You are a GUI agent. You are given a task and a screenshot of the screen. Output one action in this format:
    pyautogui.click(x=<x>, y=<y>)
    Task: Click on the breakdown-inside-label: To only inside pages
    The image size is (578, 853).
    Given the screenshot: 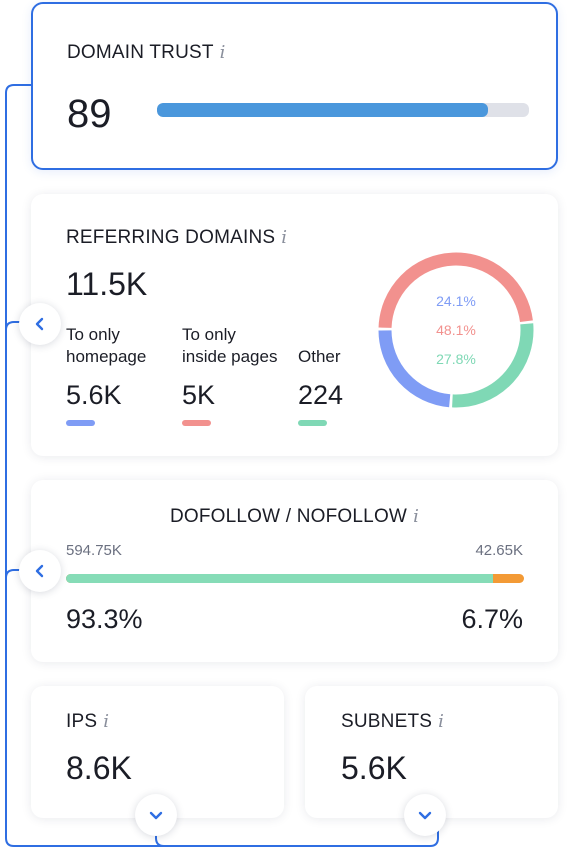 What is the action you would take?
    pyautogui.click(x=230, y=345)
    